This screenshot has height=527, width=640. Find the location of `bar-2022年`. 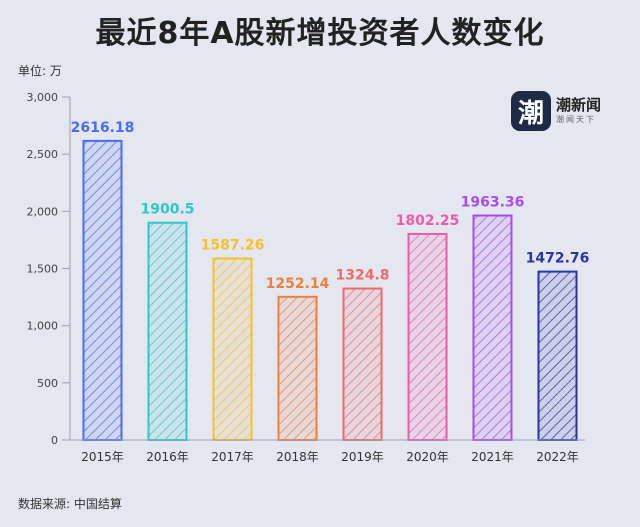

bar-2022年 is located at coordinates (557, 355).